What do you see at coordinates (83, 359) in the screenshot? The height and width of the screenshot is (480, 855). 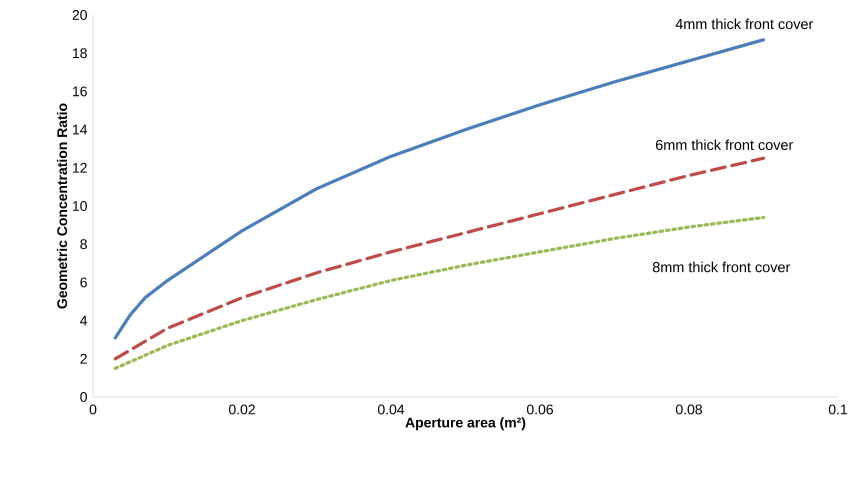 I see `y-tick-label: 2` at bounding box center [83, 359].